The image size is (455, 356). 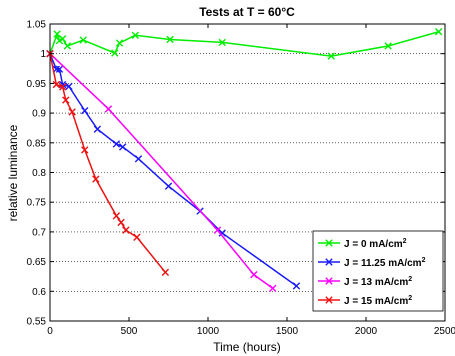 I want to click on y-tick-label: 0.85, so click(x=37, y=143).